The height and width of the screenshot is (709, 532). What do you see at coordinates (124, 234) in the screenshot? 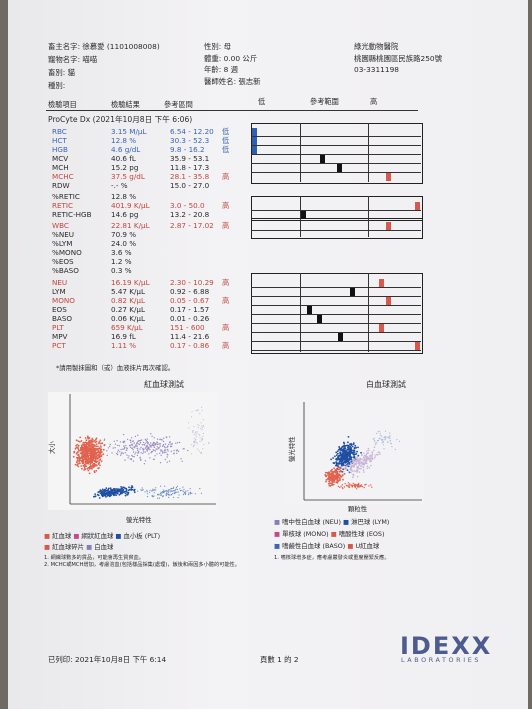
I see `result-value-11: 70.9 %` at bounding box center [124, 234].